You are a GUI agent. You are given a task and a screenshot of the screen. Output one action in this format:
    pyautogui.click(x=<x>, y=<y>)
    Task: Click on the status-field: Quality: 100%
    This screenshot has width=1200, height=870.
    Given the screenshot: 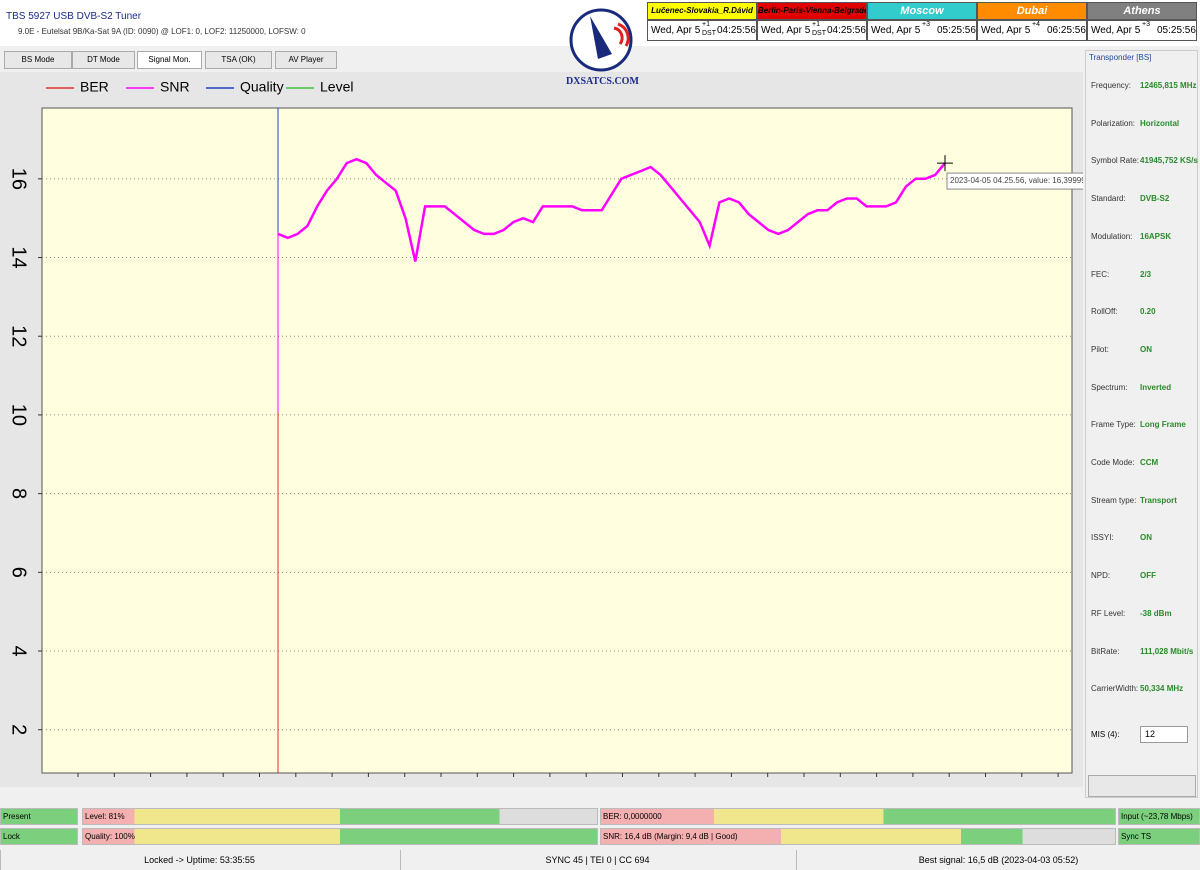 What is the action you would take?
    pyautogui.click(x=340, y=836)
    